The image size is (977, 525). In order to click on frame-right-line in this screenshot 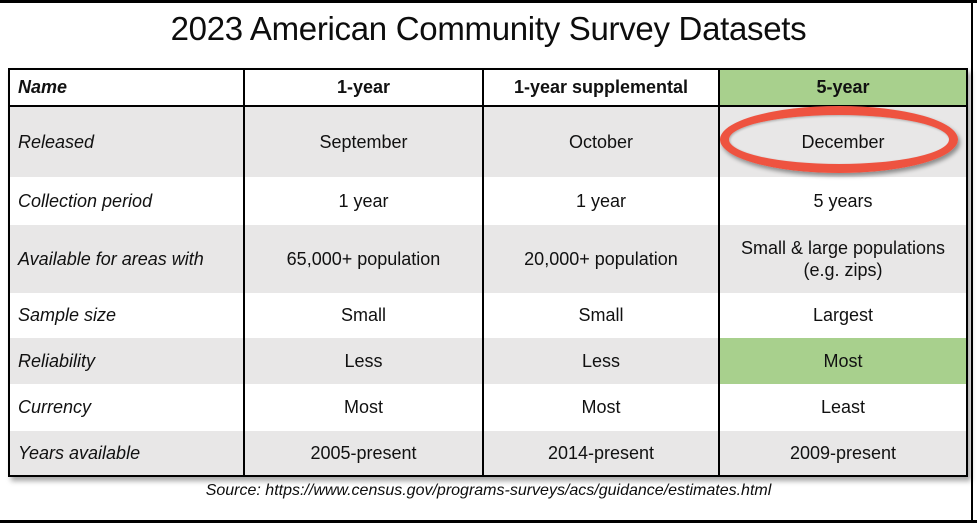, I will do `click(972, 260)`.